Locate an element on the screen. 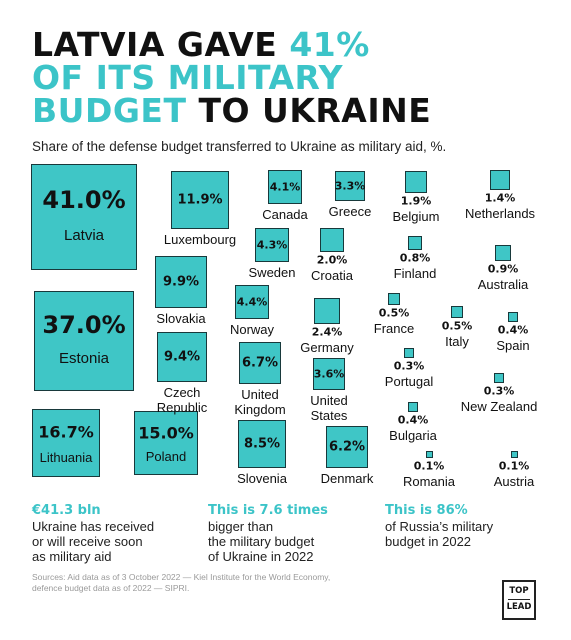 This screenshot has width=571, height=640. value-label-slovakia: 9.9% is located at coordinates (181, 282).